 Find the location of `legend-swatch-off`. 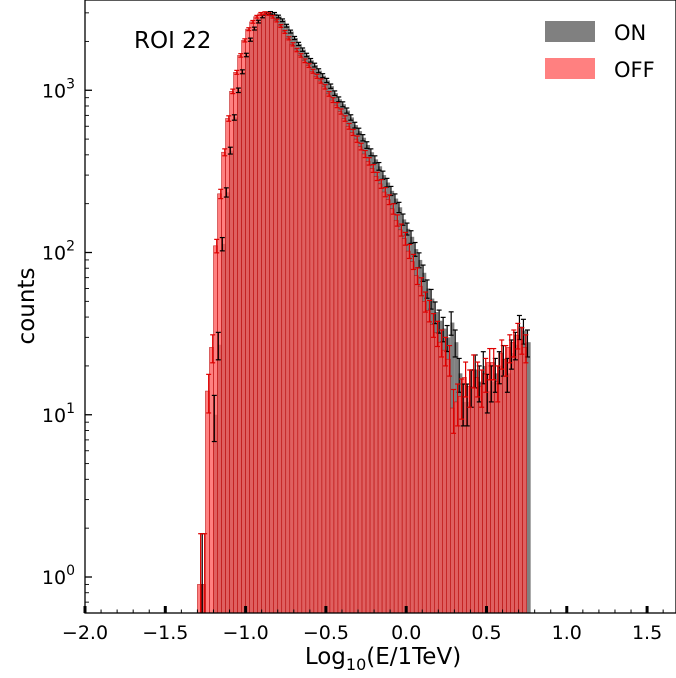

legend-swatch-off is located at coordinates (570, 68).